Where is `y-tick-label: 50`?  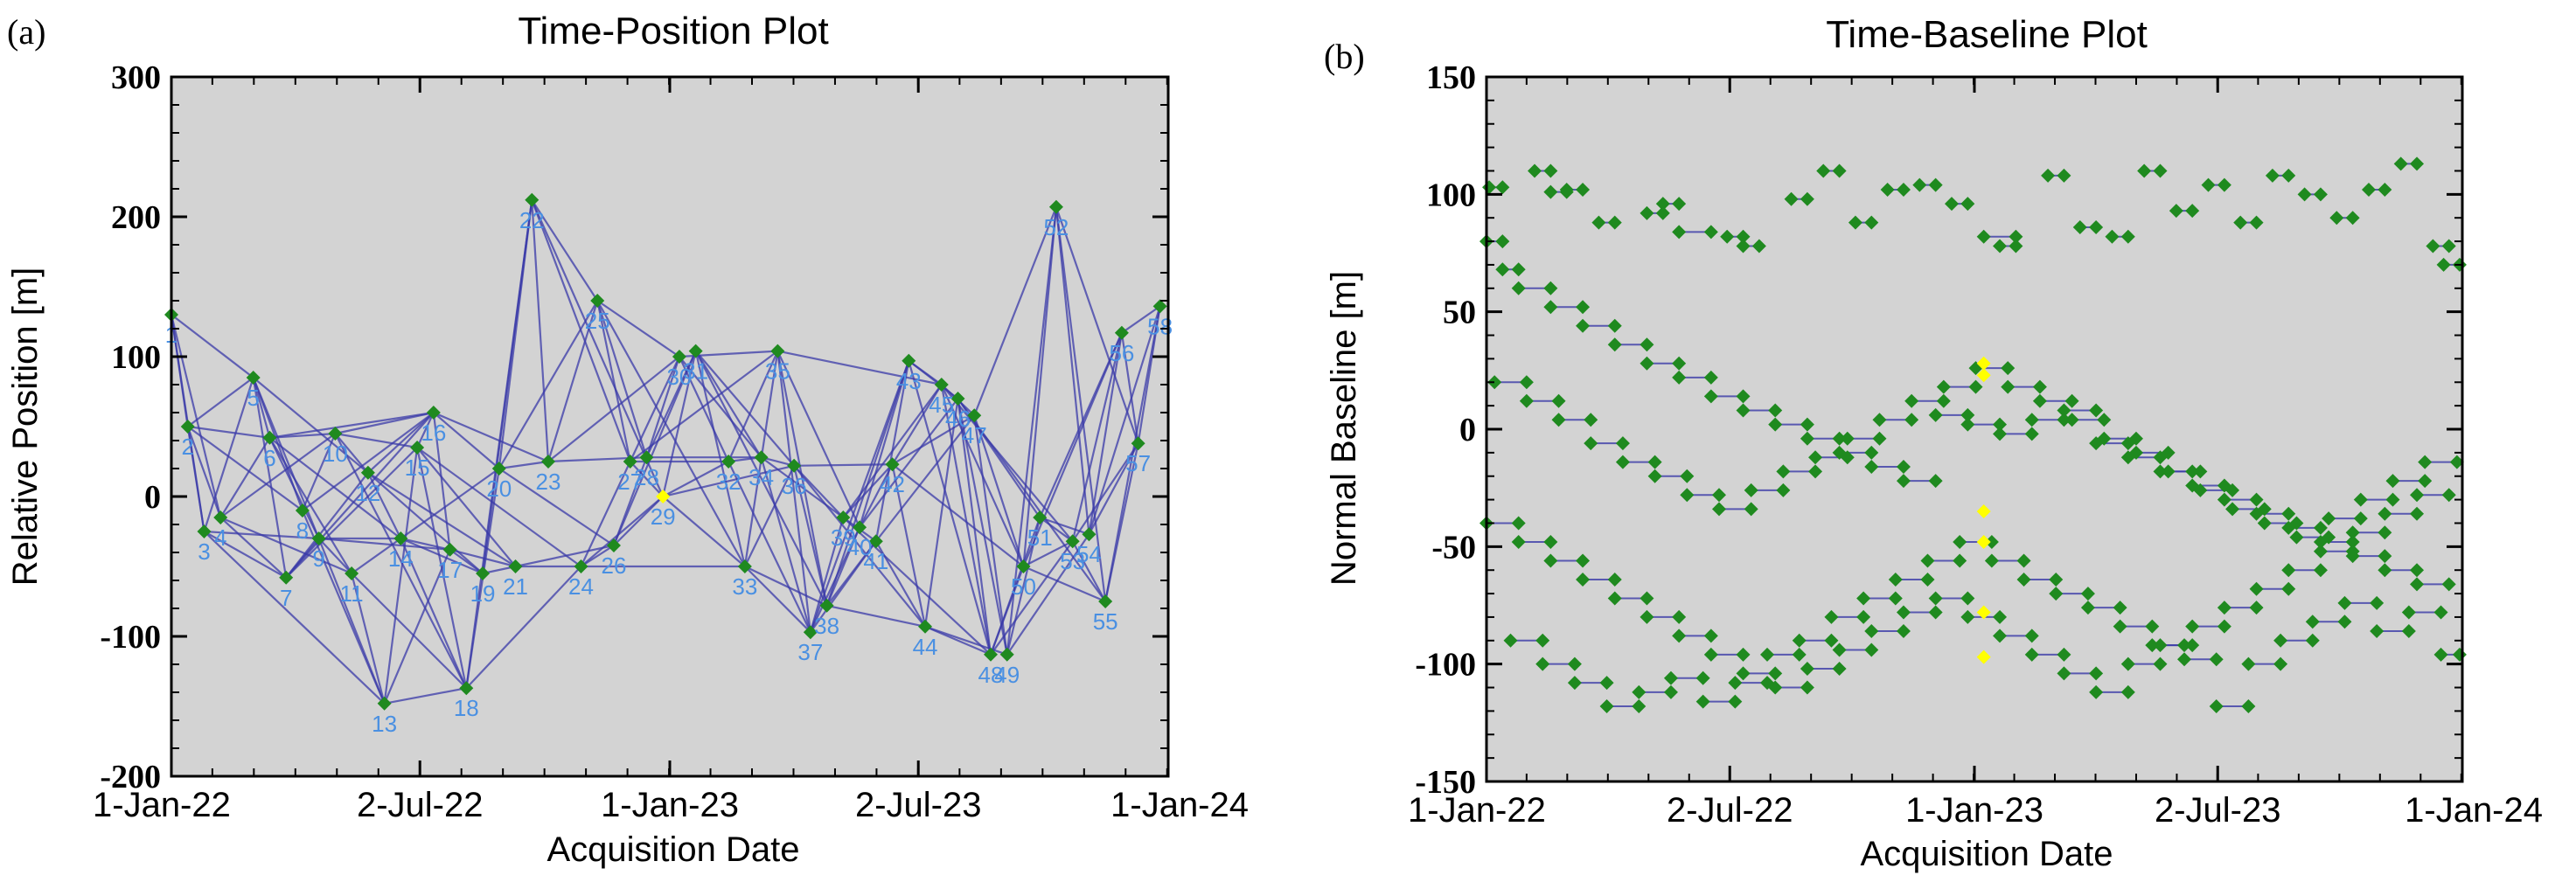
y-tick-label: 50 is located at coordinates (1459, 313).